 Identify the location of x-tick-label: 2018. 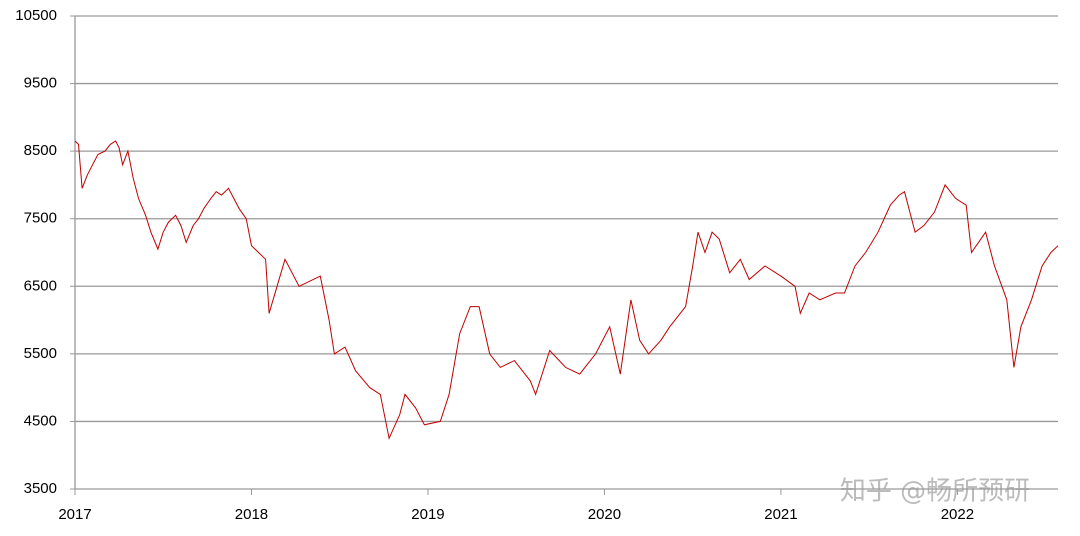
(251, 514).